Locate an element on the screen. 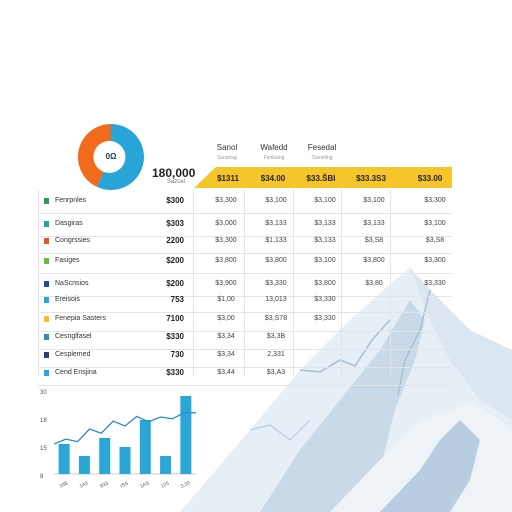 The height and width of the screenshot is (512, 512). table-cell: $1,133 is located at coordinates (276, 240).